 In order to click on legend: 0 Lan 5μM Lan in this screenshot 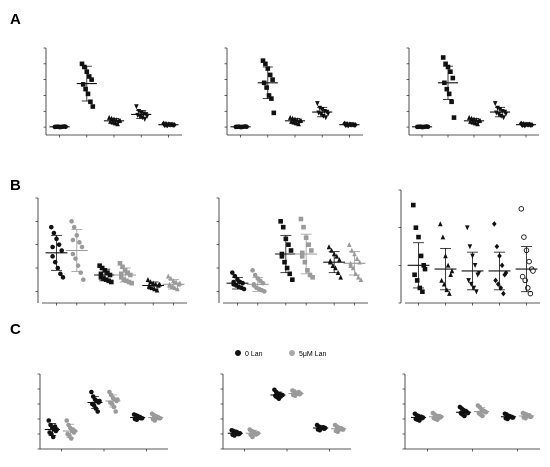, I will do `click(280, 354)`.